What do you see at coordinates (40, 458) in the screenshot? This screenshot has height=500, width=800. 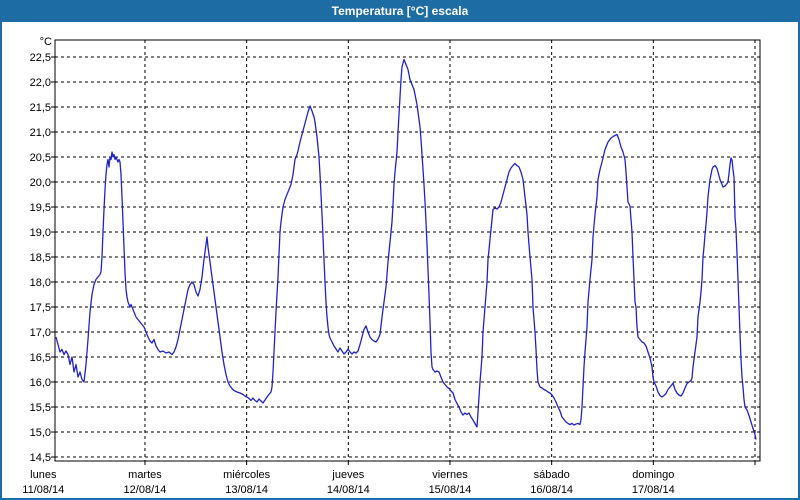 I see `y-axis-tick-label: 14,5` at bounding box center [40, 458].